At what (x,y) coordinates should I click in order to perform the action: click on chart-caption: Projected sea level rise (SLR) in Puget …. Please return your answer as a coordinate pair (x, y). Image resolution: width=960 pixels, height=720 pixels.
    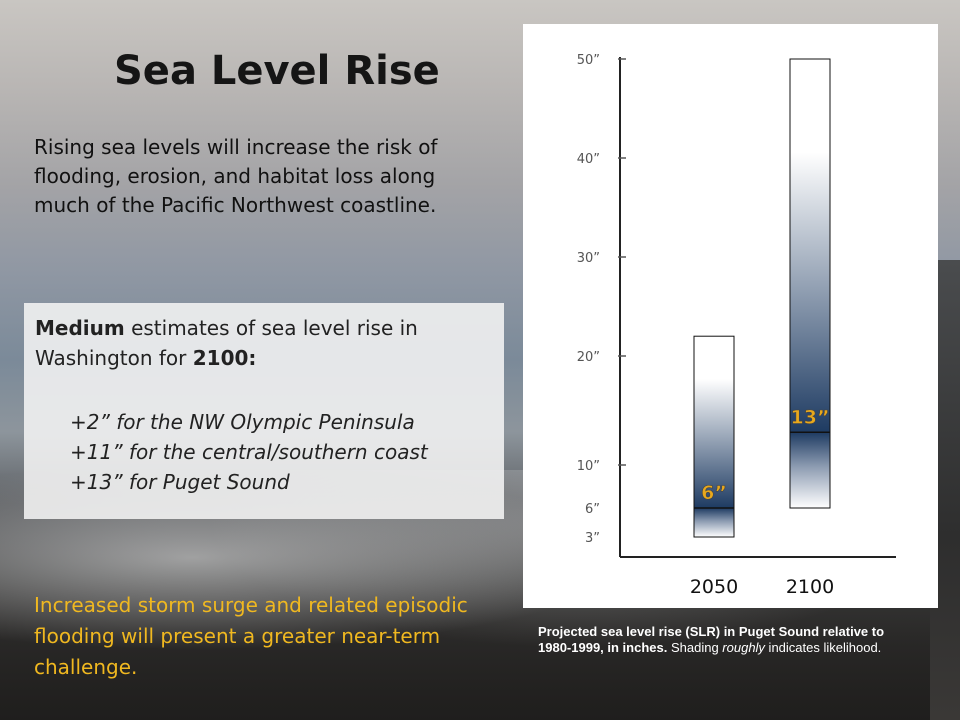
    Looking at the image, I should click on (728, 640).